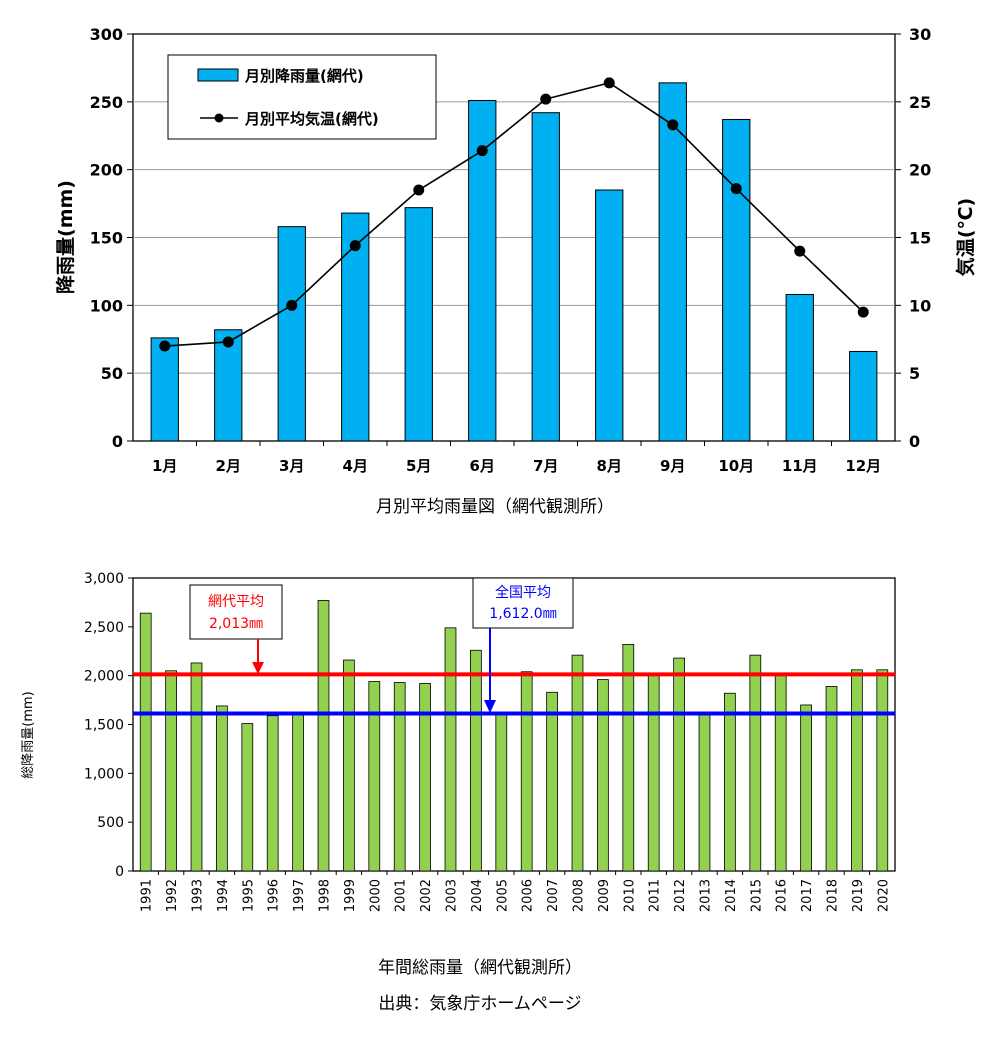  I want to click on annual-bar-2019, so click(857, 770).